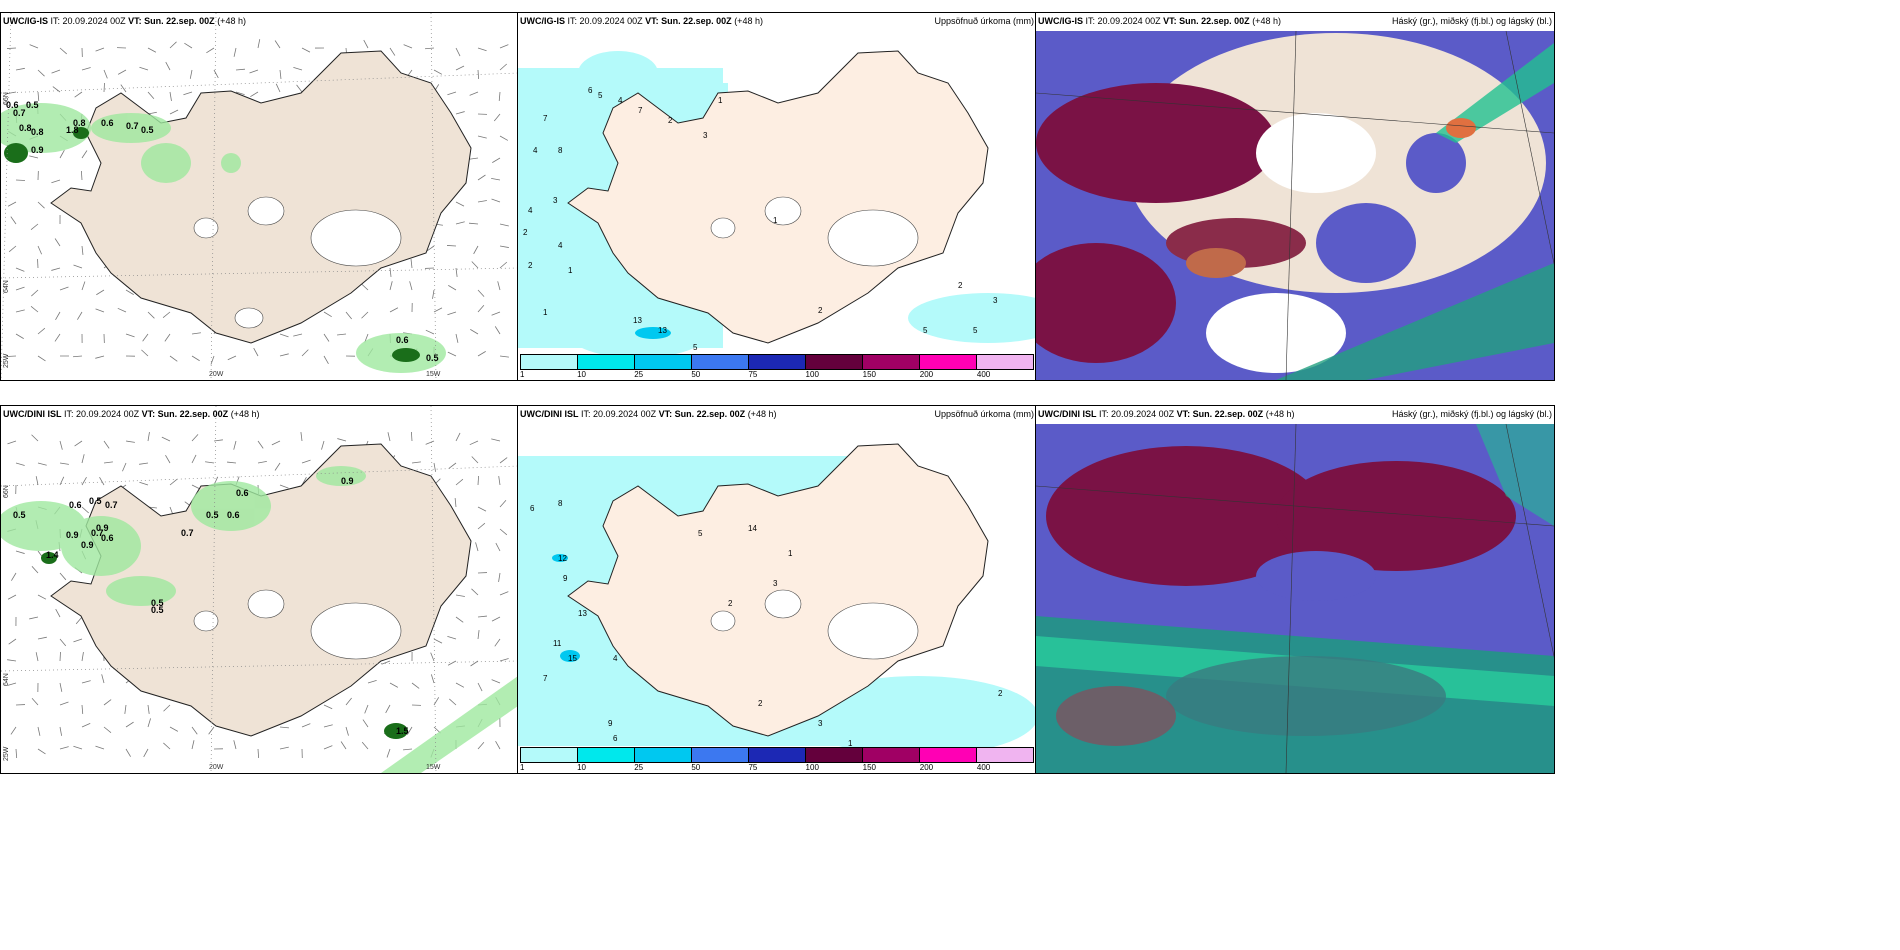 Image resolution: width=1900 pixels, height=950 pixels. What do you see at coordinates (132, 126) in the screenshot?
I see `map-value-label: 0.7` at bounding box center [132, 126].